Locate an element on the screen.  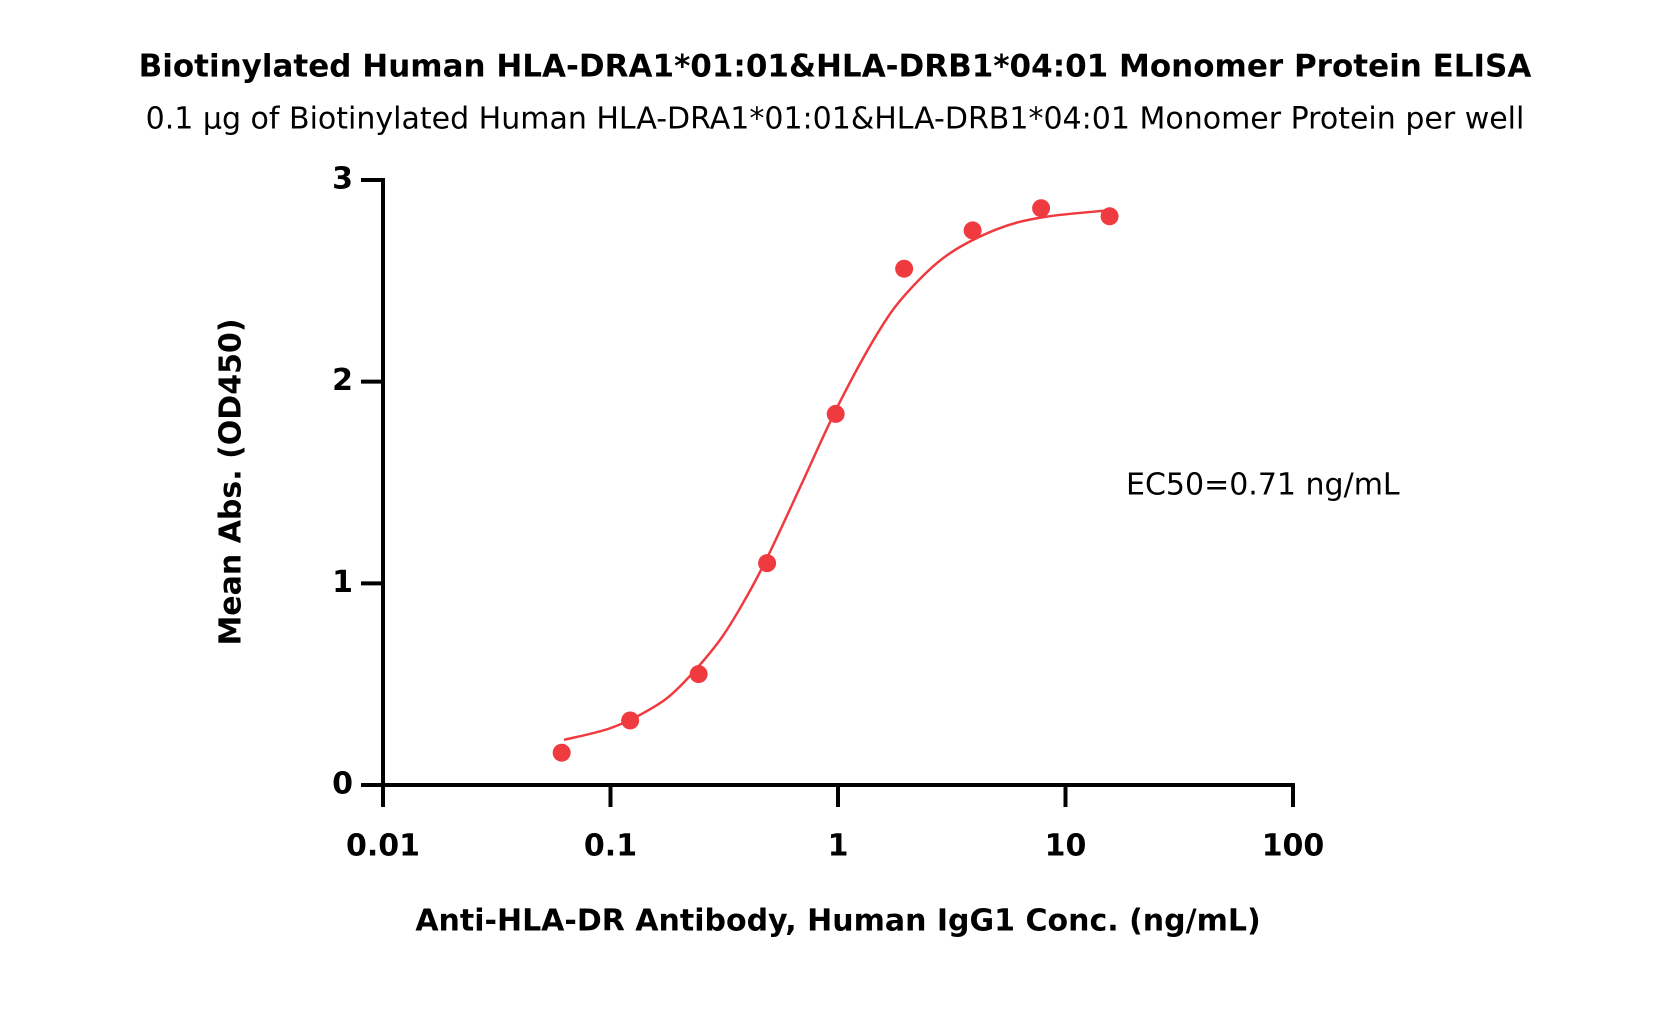
x-tick-label: 100 is located at coordinates (1293, 846).